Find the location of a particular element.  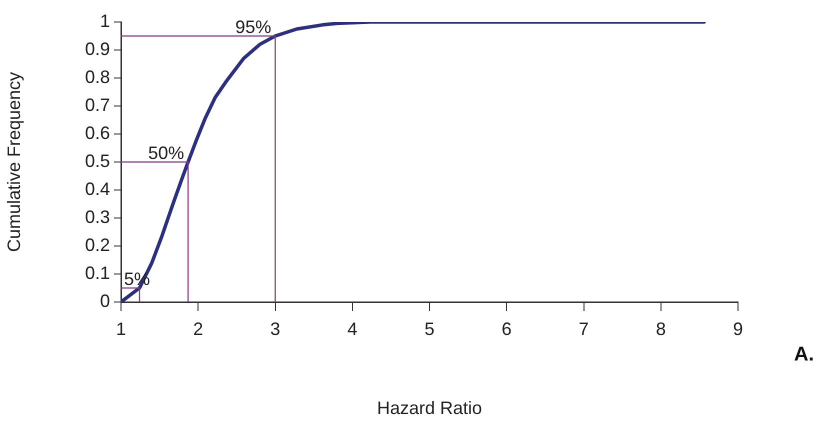

x-tick-label: 2 is located at coordinates (198, 328).